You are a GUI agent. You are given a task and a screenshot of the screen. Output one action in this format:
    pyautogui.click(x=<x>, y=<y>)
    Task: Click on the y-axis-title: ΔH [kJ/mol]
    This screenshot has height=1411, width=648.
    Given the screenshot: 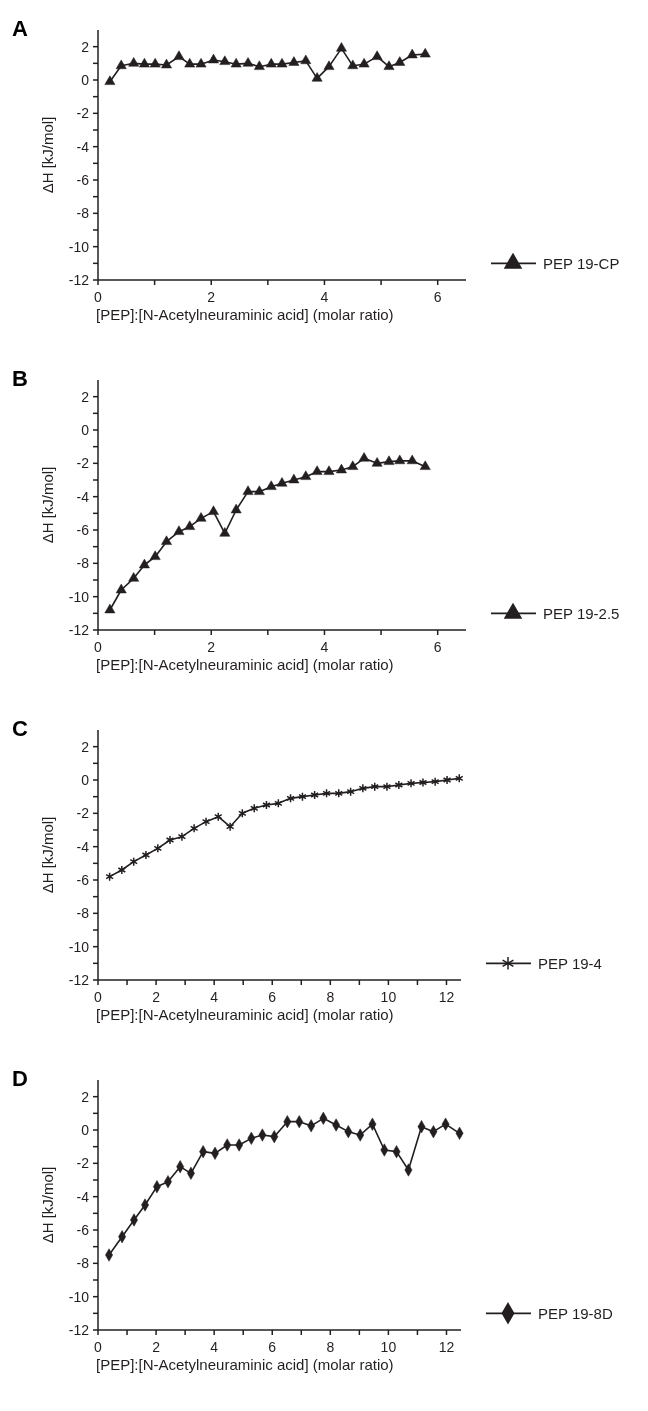 What is the action you would take?
    pyautogui.click(x=47, y=505)
    